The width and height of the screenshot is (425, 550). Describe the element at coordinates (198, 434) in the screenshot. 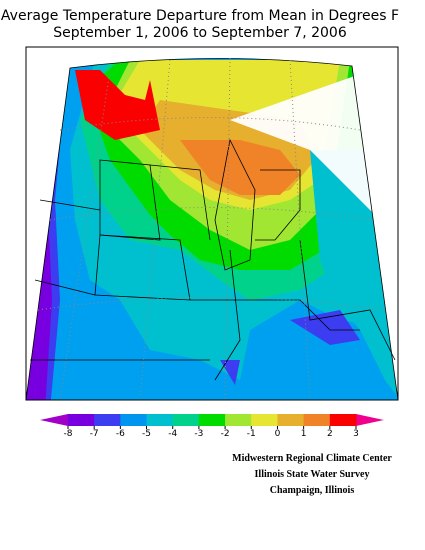

I see `legend-tick-label: -3` at that location.